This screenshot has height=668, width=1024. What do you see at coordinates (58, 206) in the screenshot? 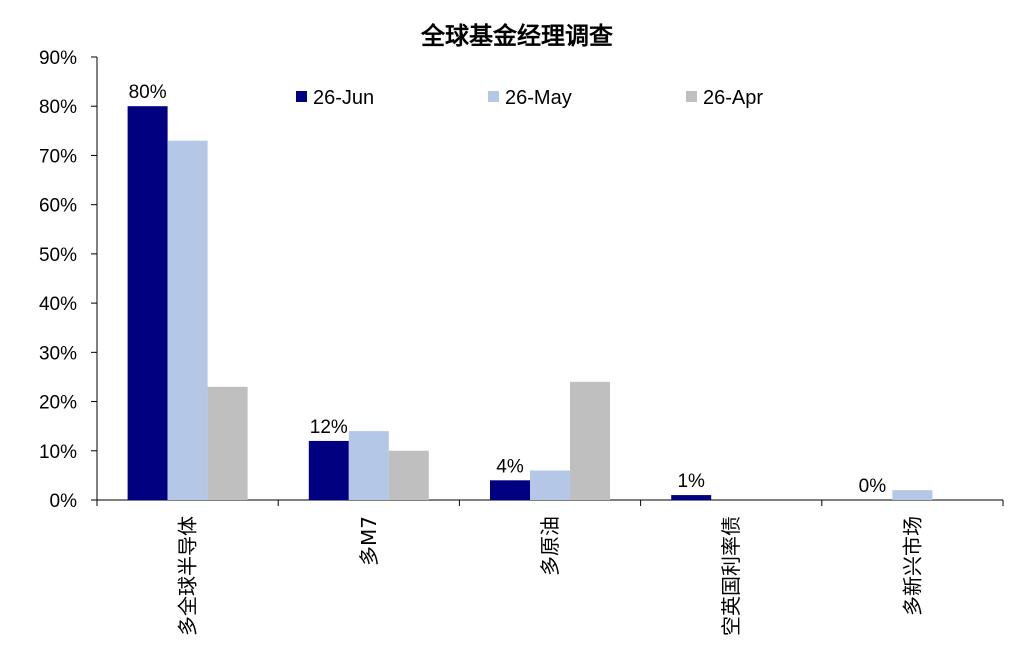
I see `y-tick-label: 60%` at bounding box center [58, 206].